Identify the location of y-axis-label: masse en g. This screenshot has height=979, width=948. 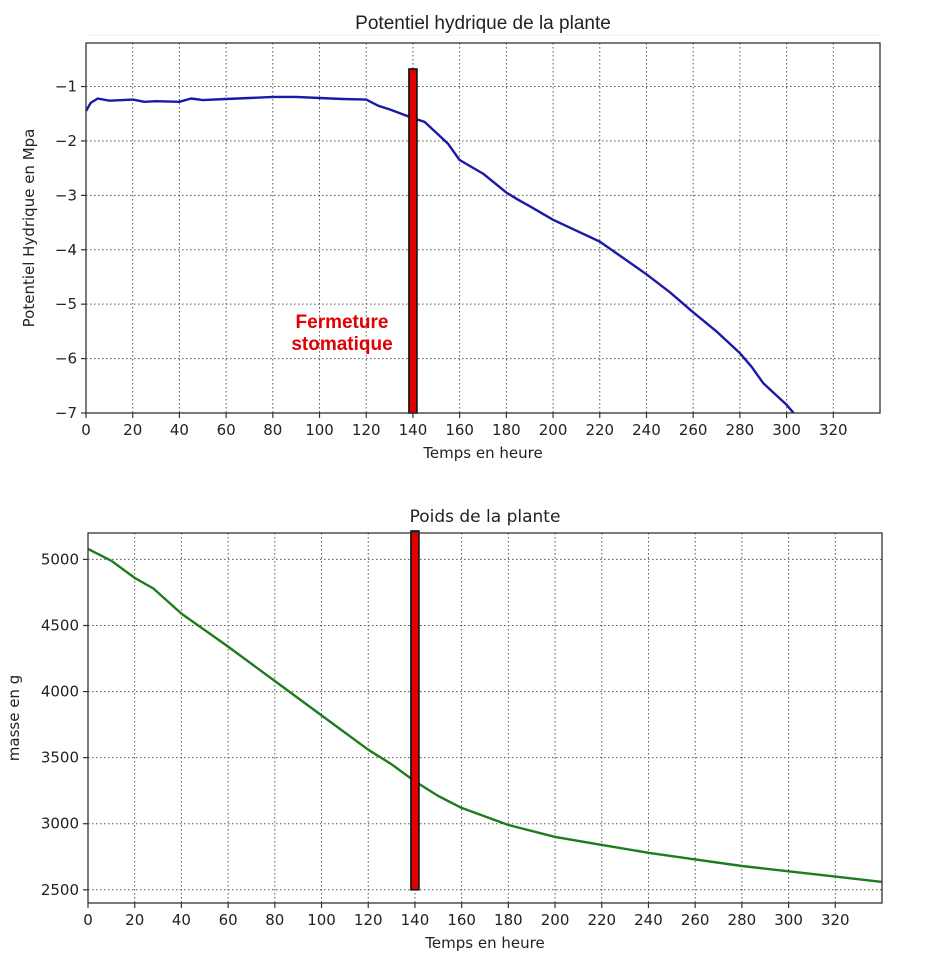
(14, 718).